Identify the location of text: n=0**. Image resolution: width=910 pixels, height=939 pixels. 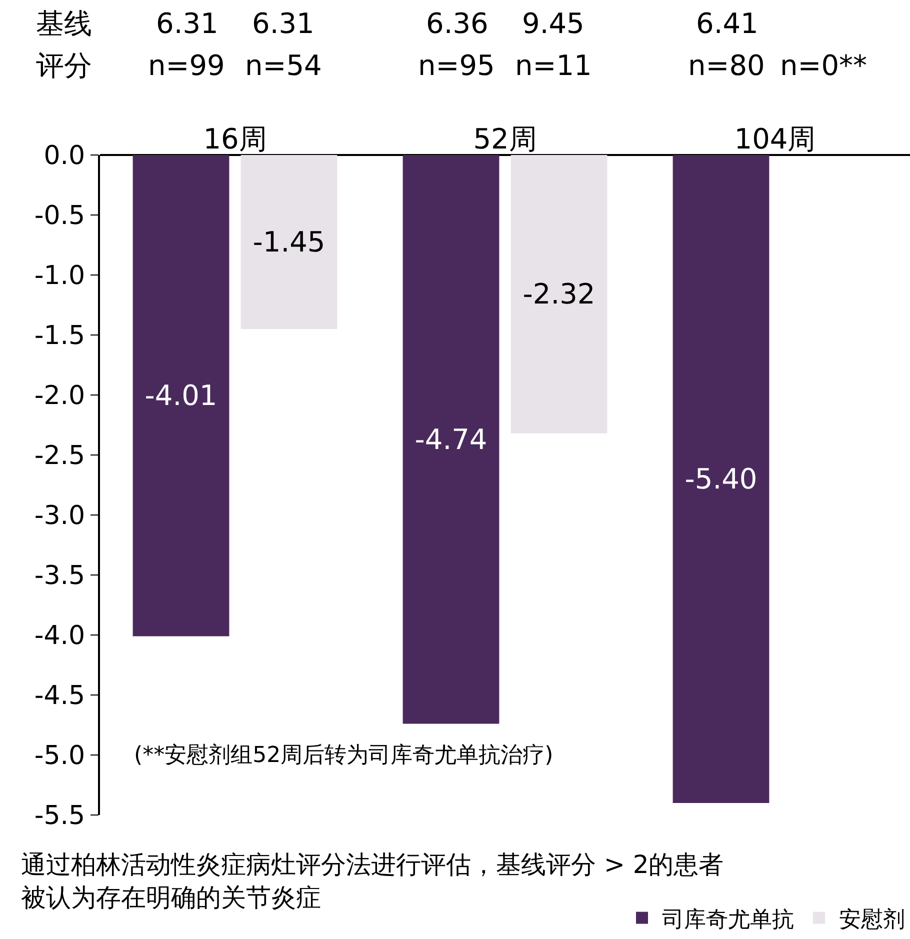
(824, 65).